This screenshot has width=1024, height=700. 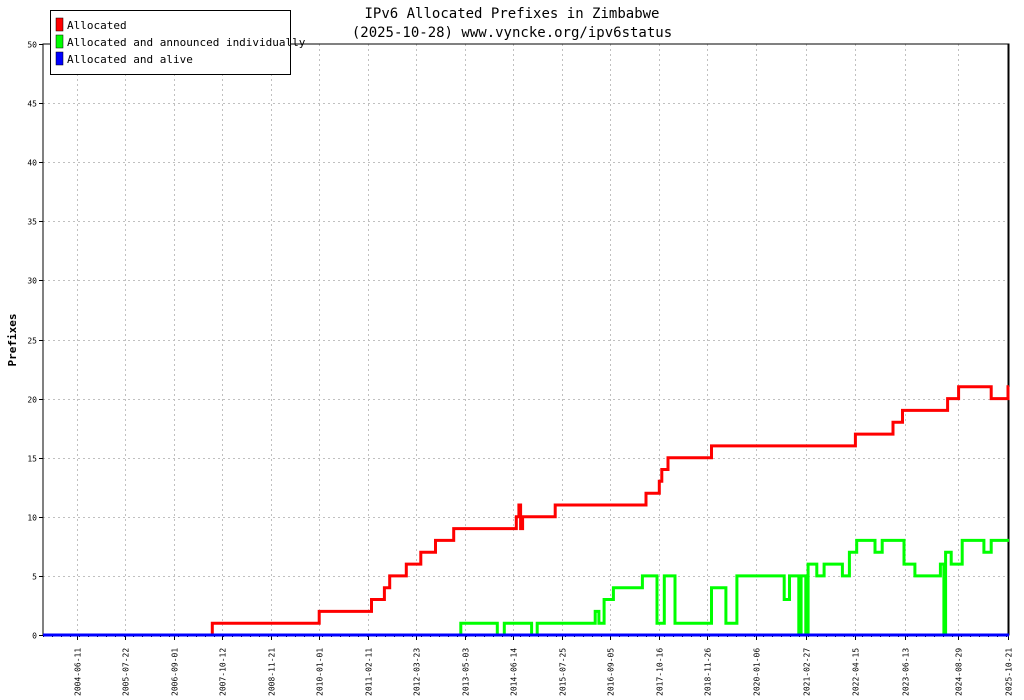 I want to click on x-tick-label: 2024-08-29, so click(x=959, y=672).